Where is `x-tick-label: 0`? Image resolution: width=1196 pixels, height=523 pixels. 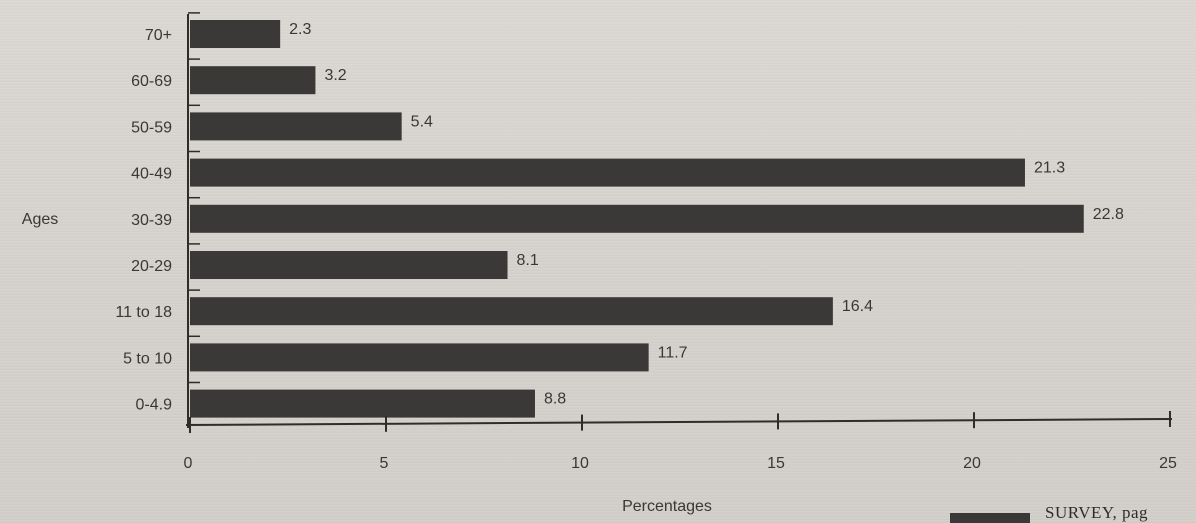 x-tick-label: 0 is located at coordinates (188, 463).